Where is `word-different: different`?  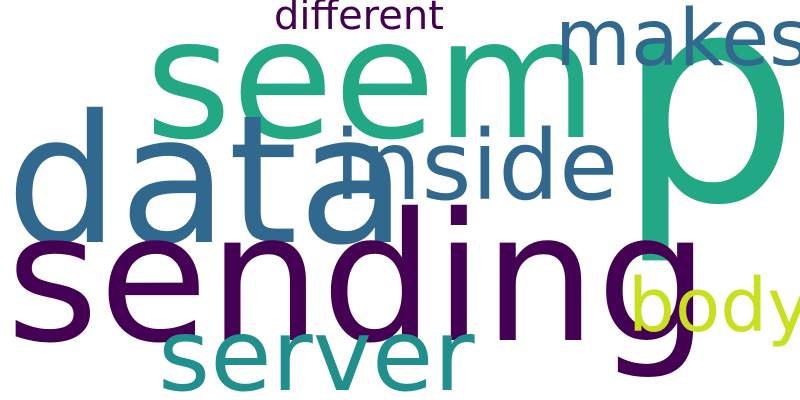 word-different: different is located at coordinates (359, 19).